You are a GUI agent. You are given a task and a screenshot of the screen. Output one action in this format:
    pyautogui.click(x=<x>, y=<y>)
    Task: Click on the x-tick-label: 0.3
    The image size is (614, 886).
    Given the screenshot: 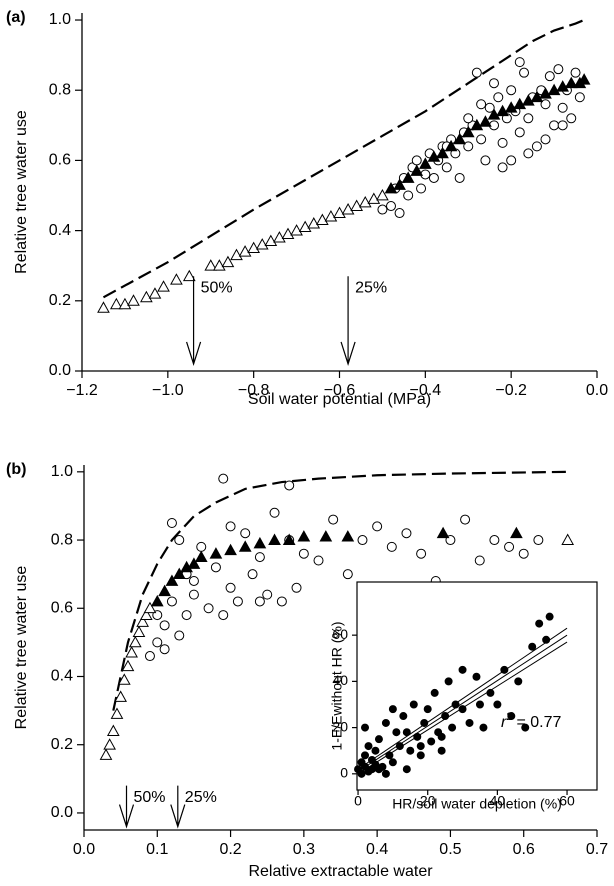 What is the action you would take?
    pyautogui.click(x=304, y=849)
    